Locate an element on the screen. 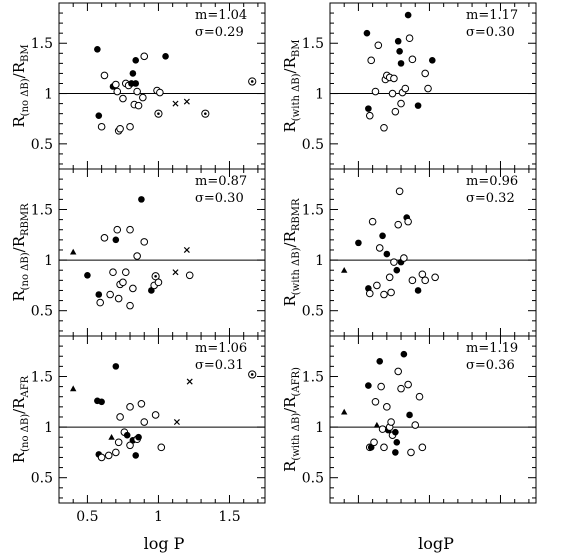  stat-m: m=0.87 is located at coordinates (221, 181).